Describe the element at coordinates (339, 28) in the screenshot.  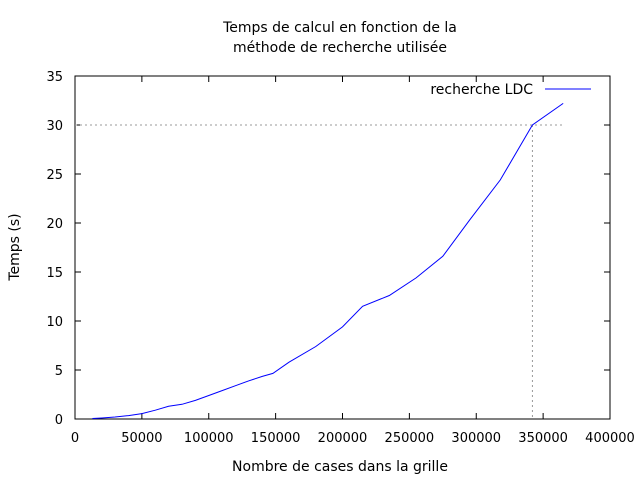
I see `chart-title-line-1: Temps de calcul en fonction de la` at that location.